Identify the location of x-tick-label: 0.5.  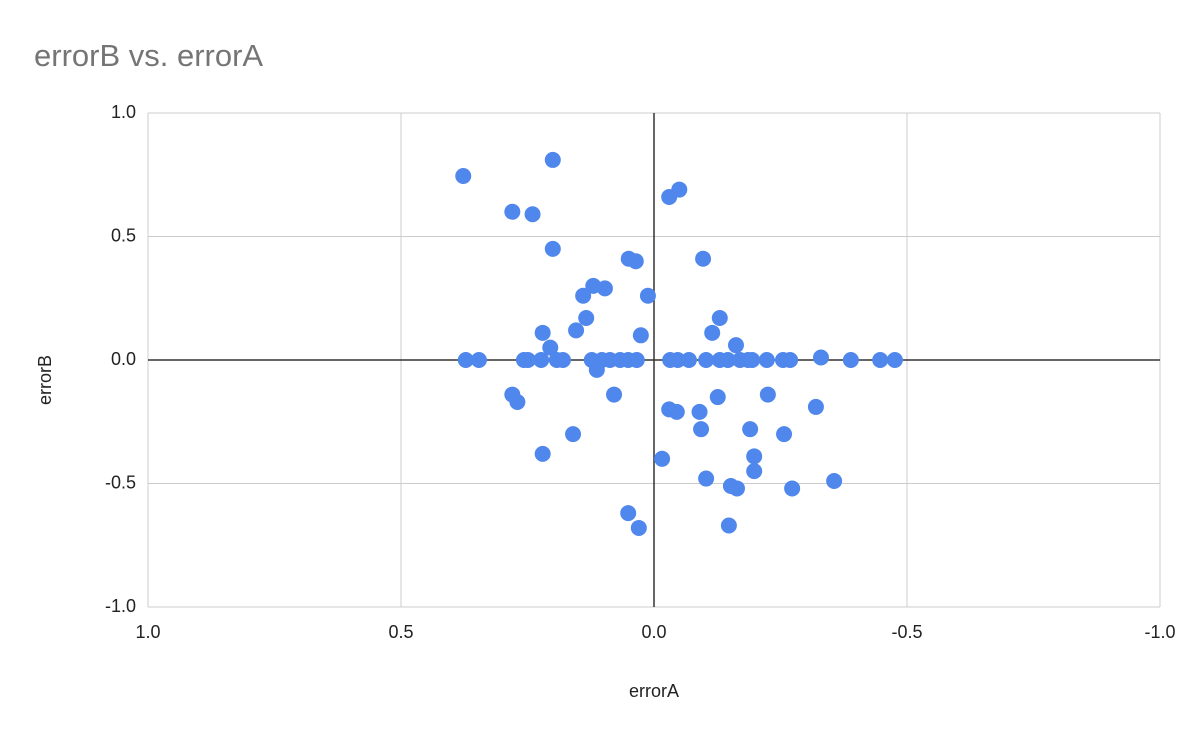
(400, 632).